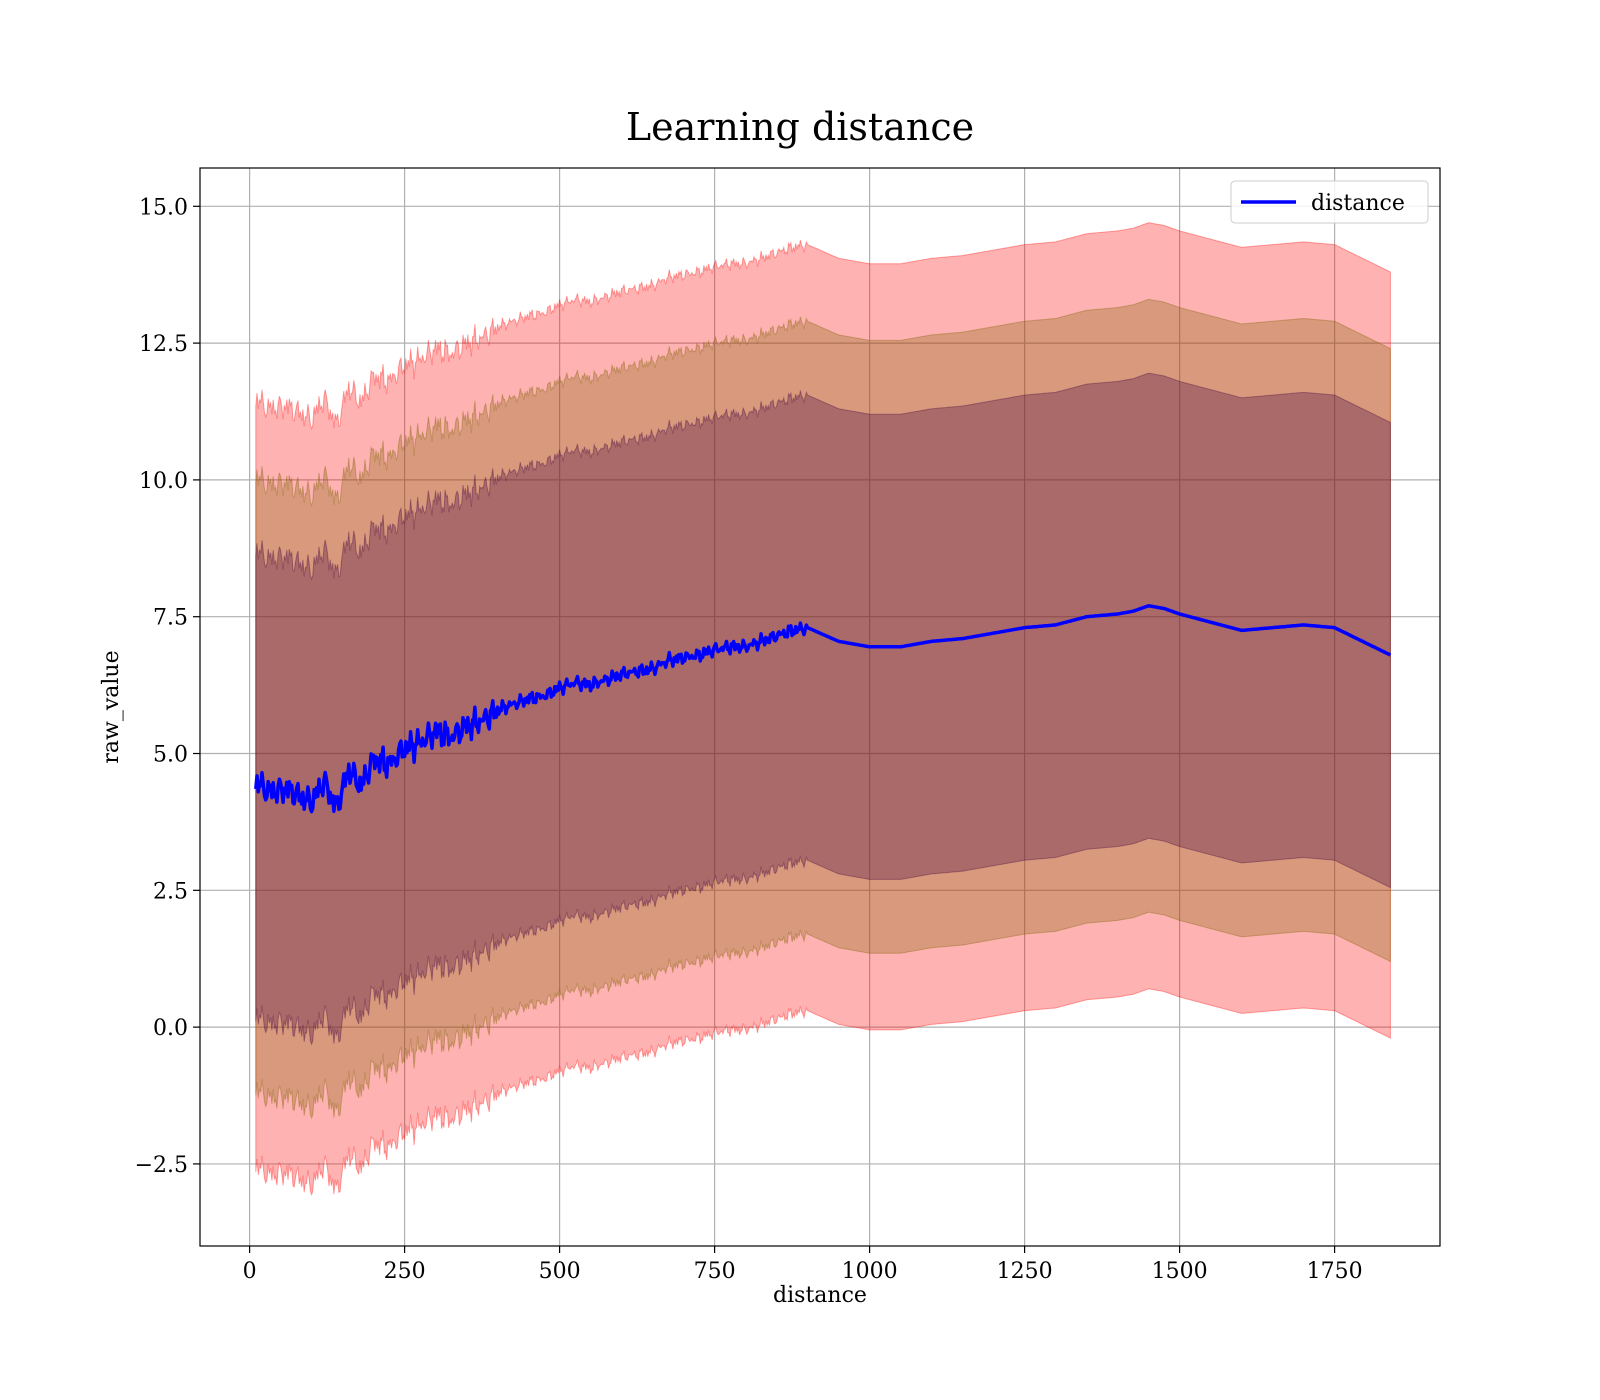  What do you see at coordinates (250, 1271) in the screenshot?
I see `x-tick-label: 0` at bounding box center [250, 1271].